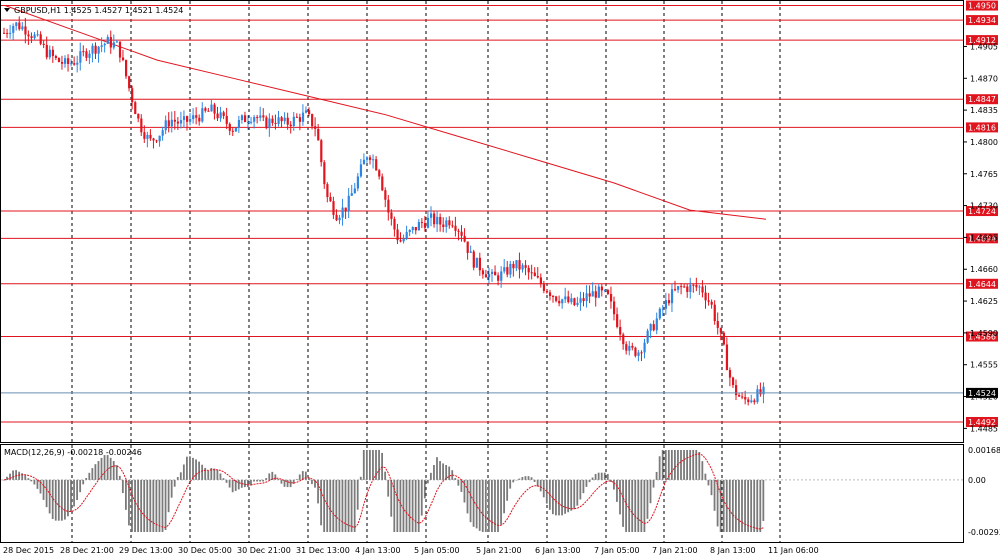 The height and width of the screenshot is (559, 1000). I want to click on macd-tick-label: 0.00, so click(977, 480).